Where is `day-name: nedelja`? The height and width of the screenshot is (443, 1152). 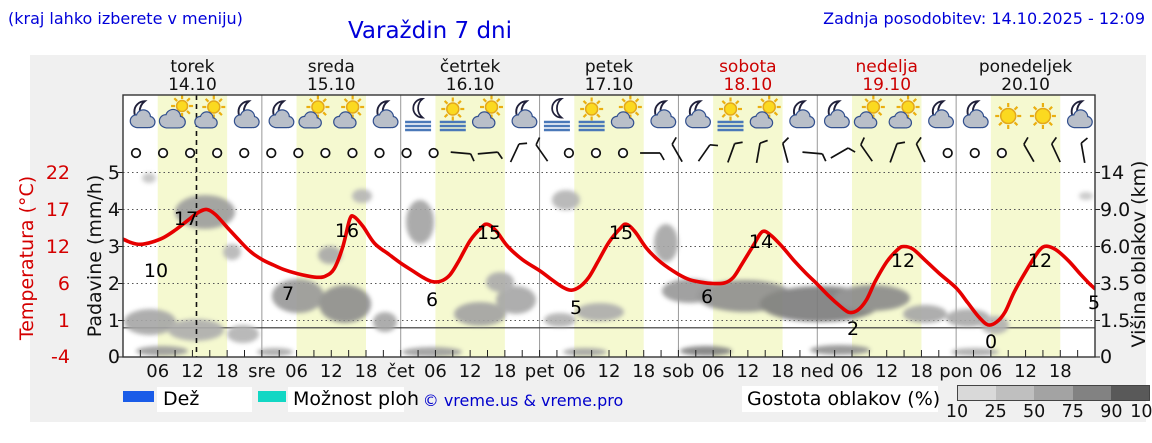 day-name: nedelja is located at coordinates (886, 67).